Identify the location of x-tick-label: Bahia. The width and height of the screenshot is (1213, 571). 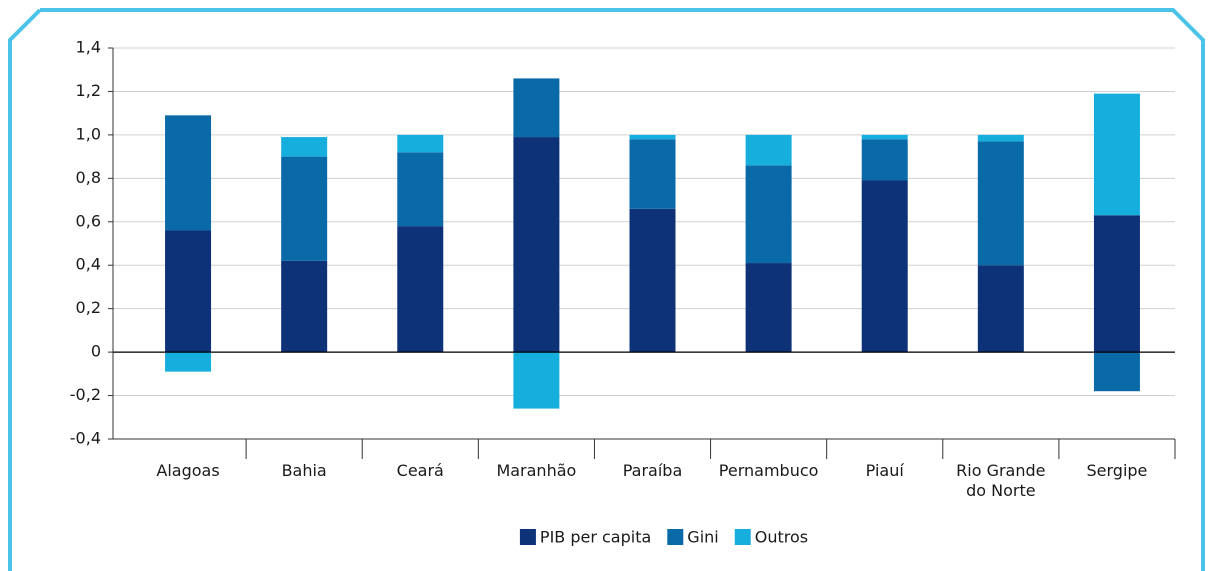
(304, 470).